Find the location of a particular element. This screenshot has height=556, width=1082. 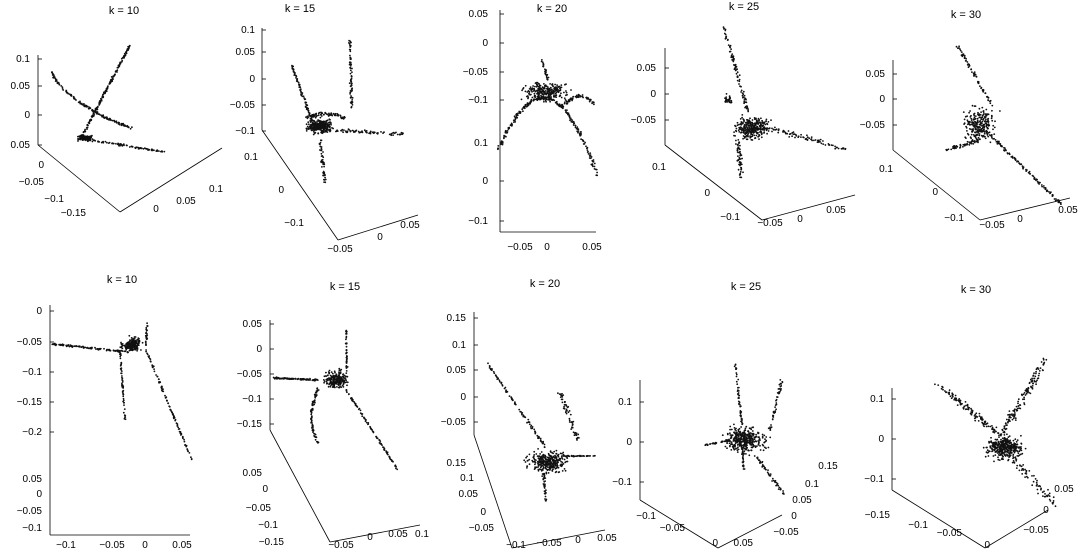

b-tick-label: −0.1 is located at coordinates (516, 545).